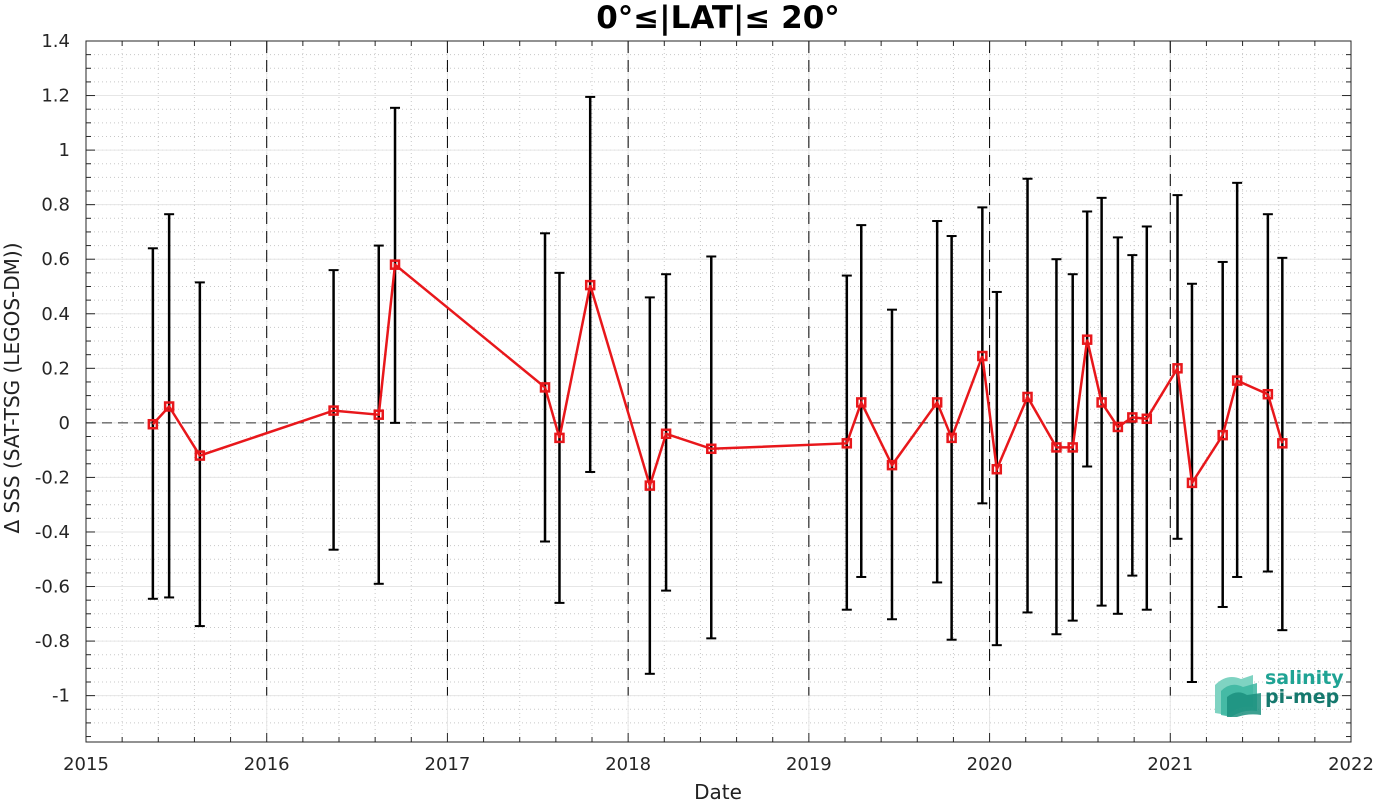  I want to click on x-axis-label: Date, so click(718, 790).